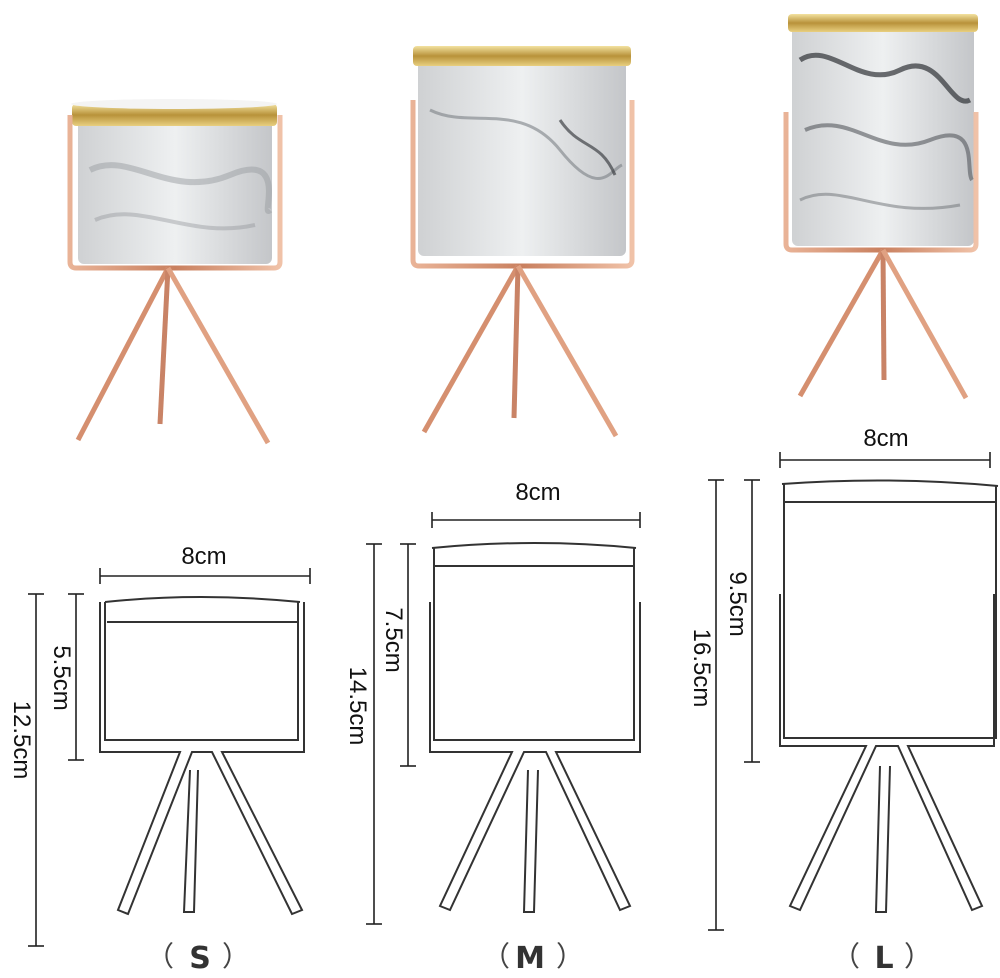 This screenshot has height=978, width=1000. I want to click on small-leg-right, so click(218, 355).